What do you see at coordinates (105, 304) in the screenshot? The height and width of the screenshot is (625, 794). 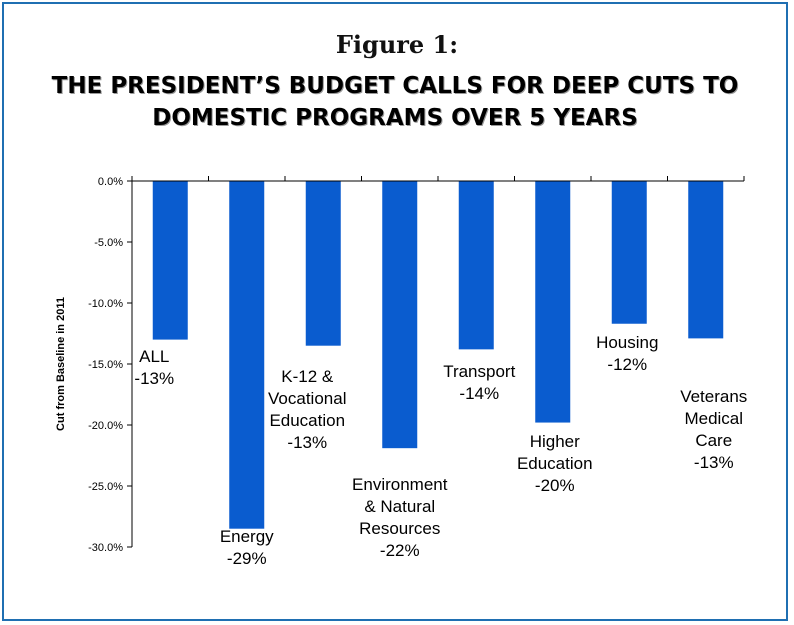 I see `y-tick-label: -10.0%` at bounding box center [105, 304].